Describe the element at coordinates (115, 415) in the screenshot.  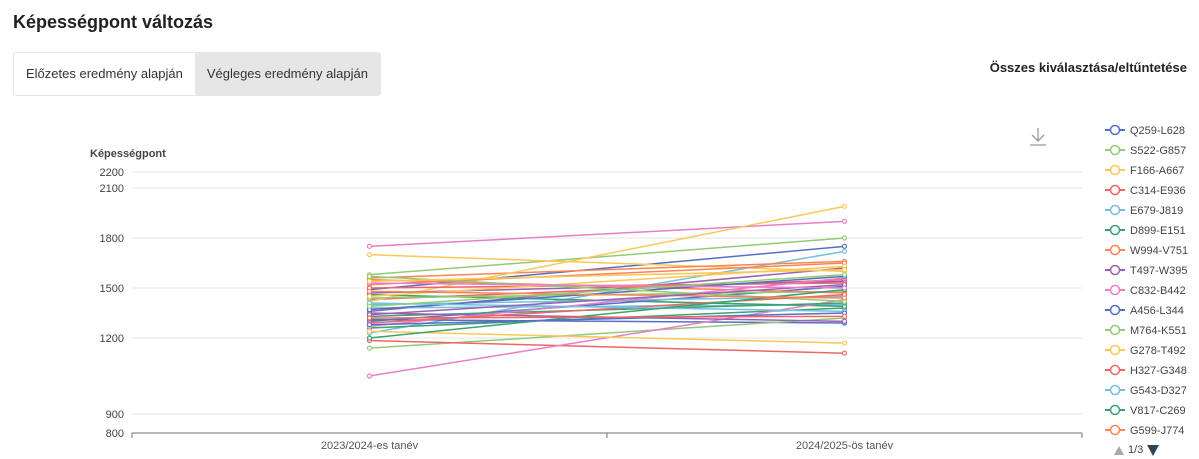
I see `y-tick-label: 900` at that location.